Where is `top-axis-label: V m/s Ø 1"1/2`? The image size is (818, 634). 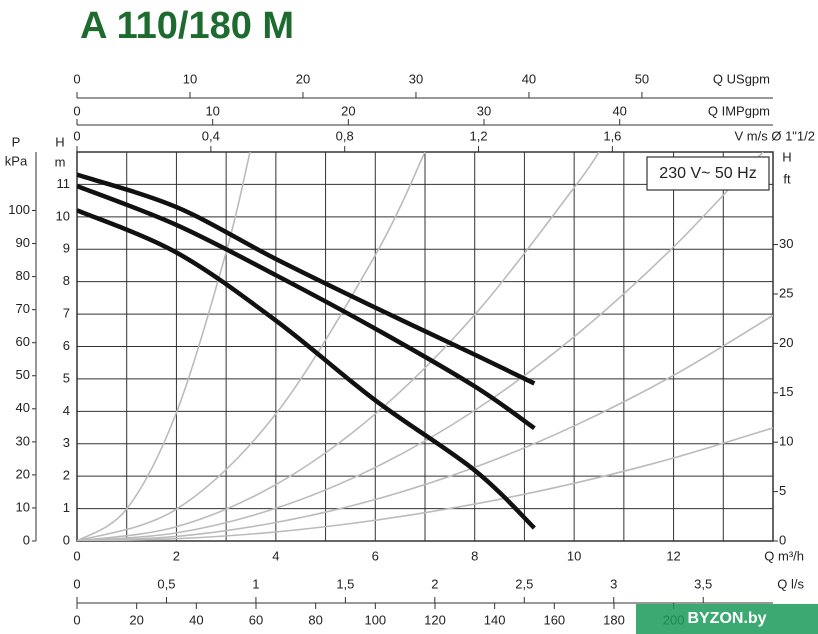 top-axis-label: V m/s Ø 1"1/2 is located at coordinates (775, 135).